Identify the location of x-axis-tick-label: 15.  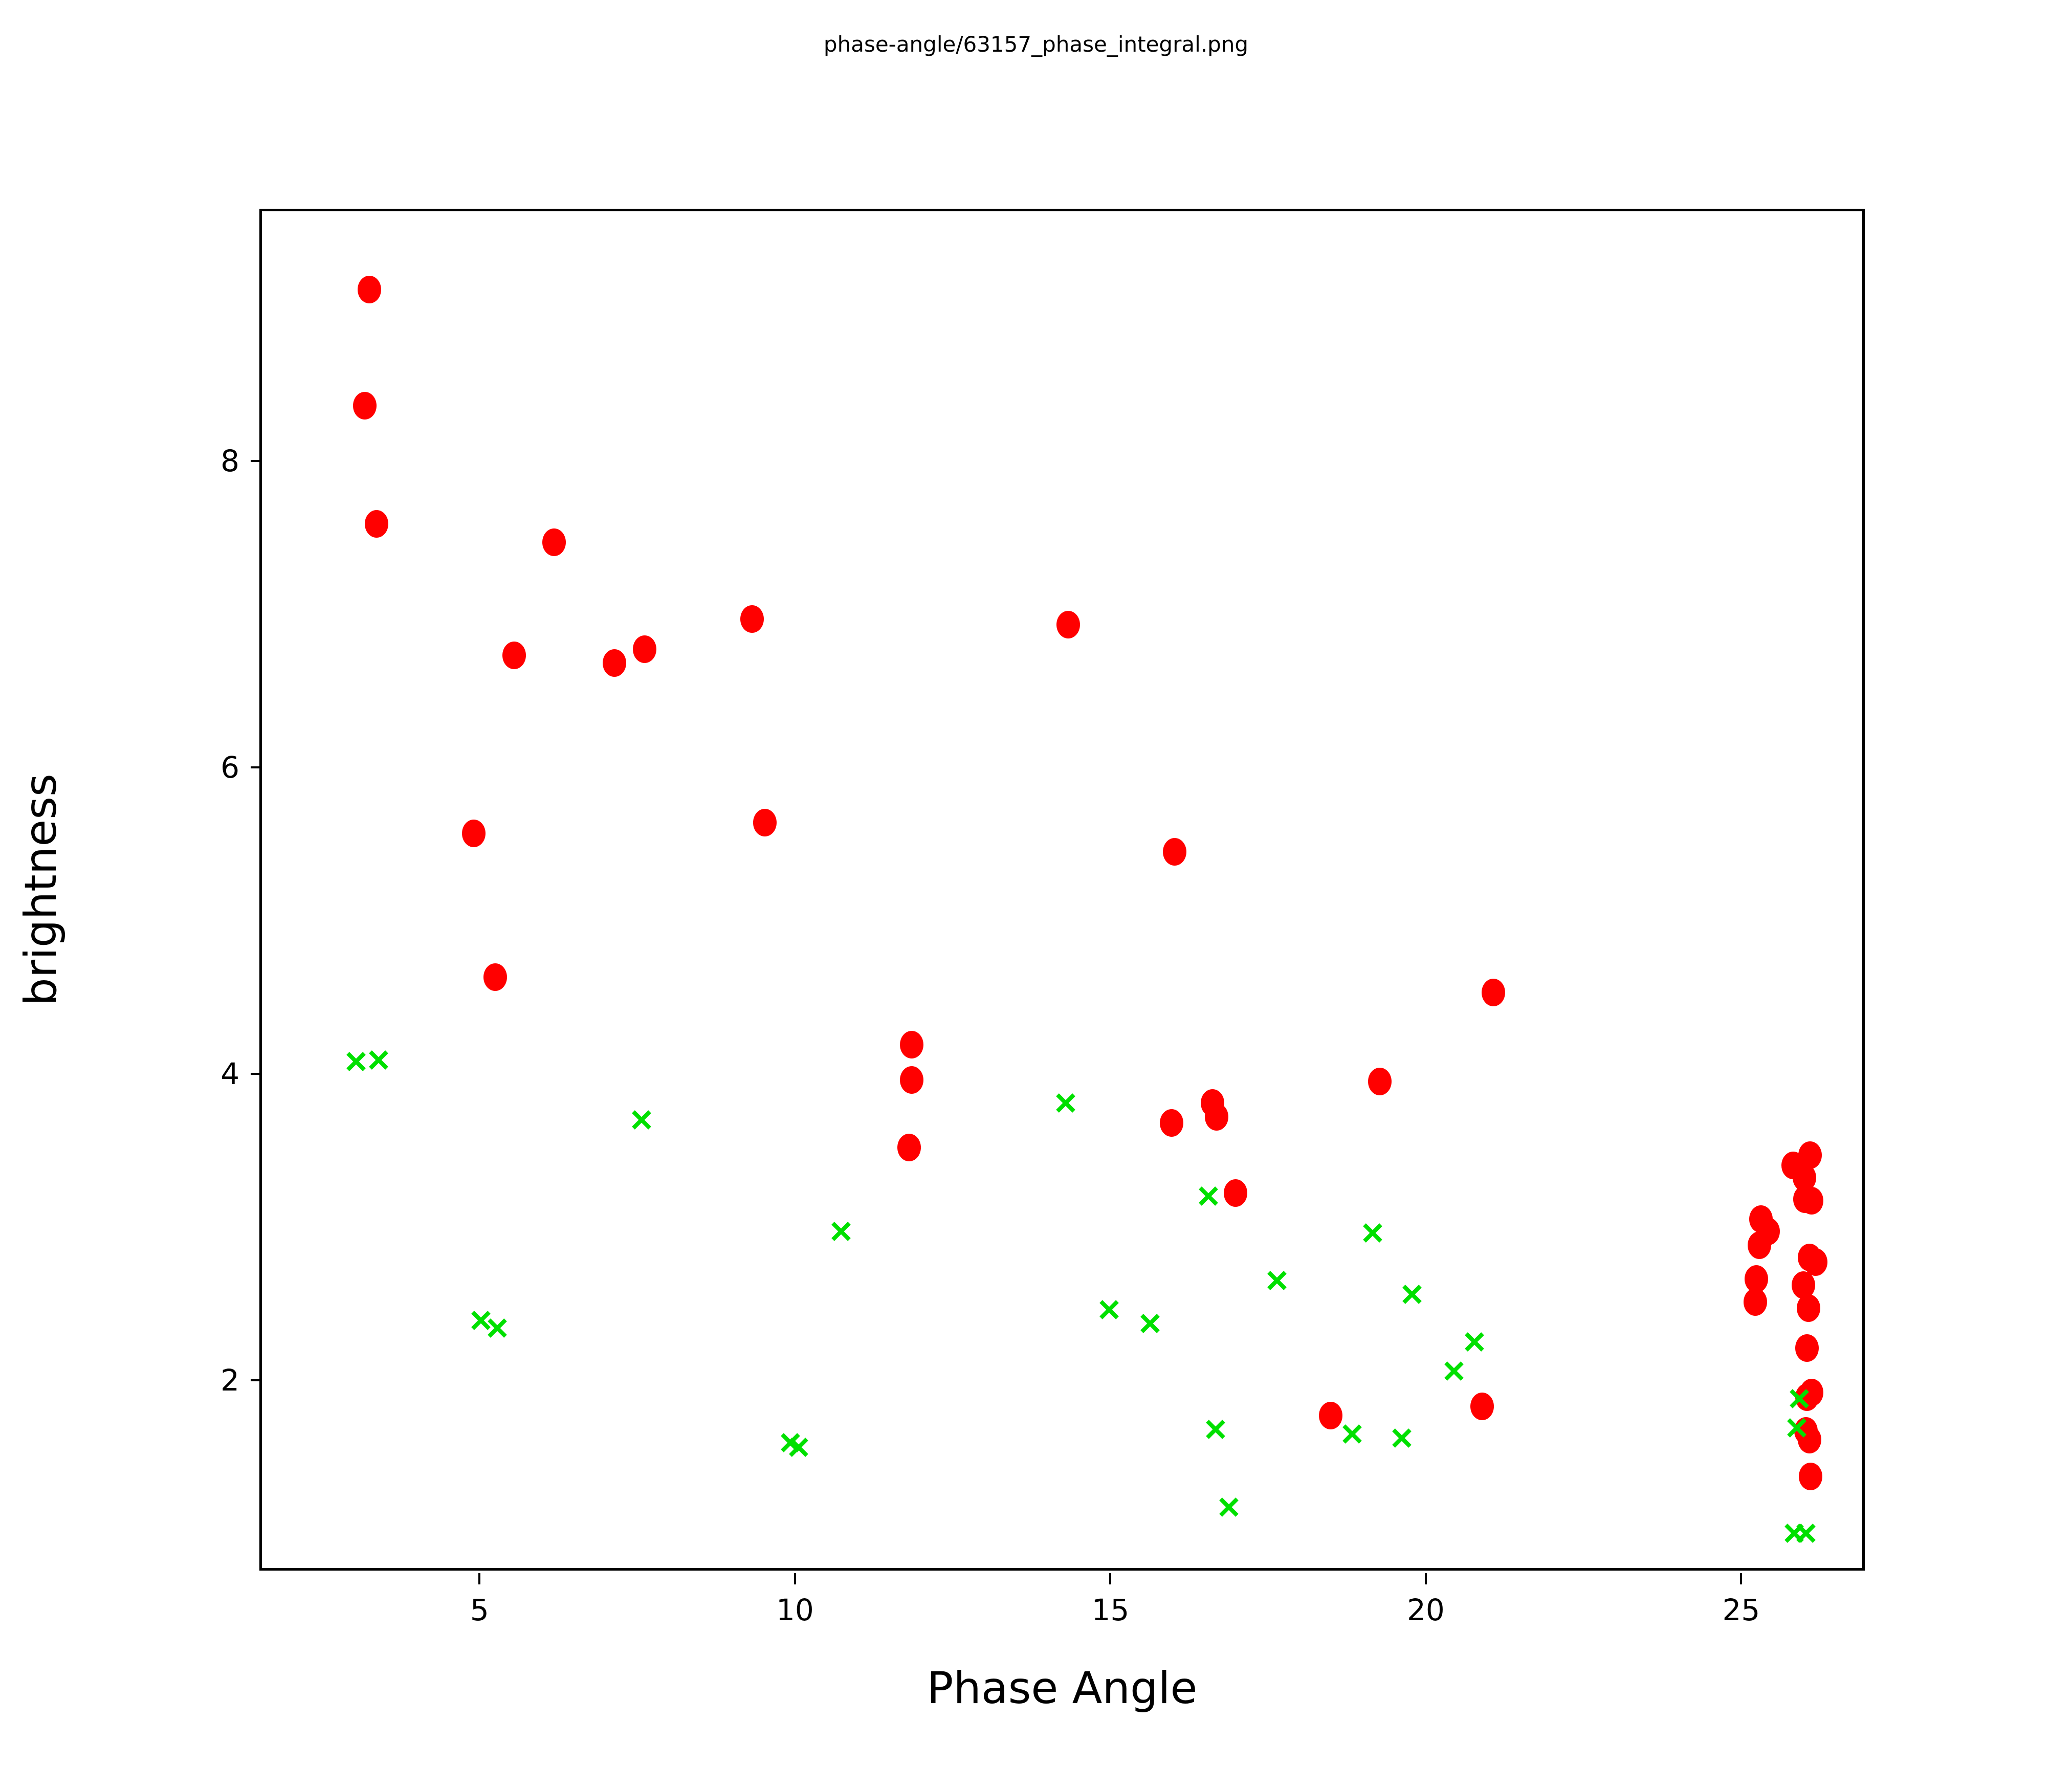
(1110, 1610).